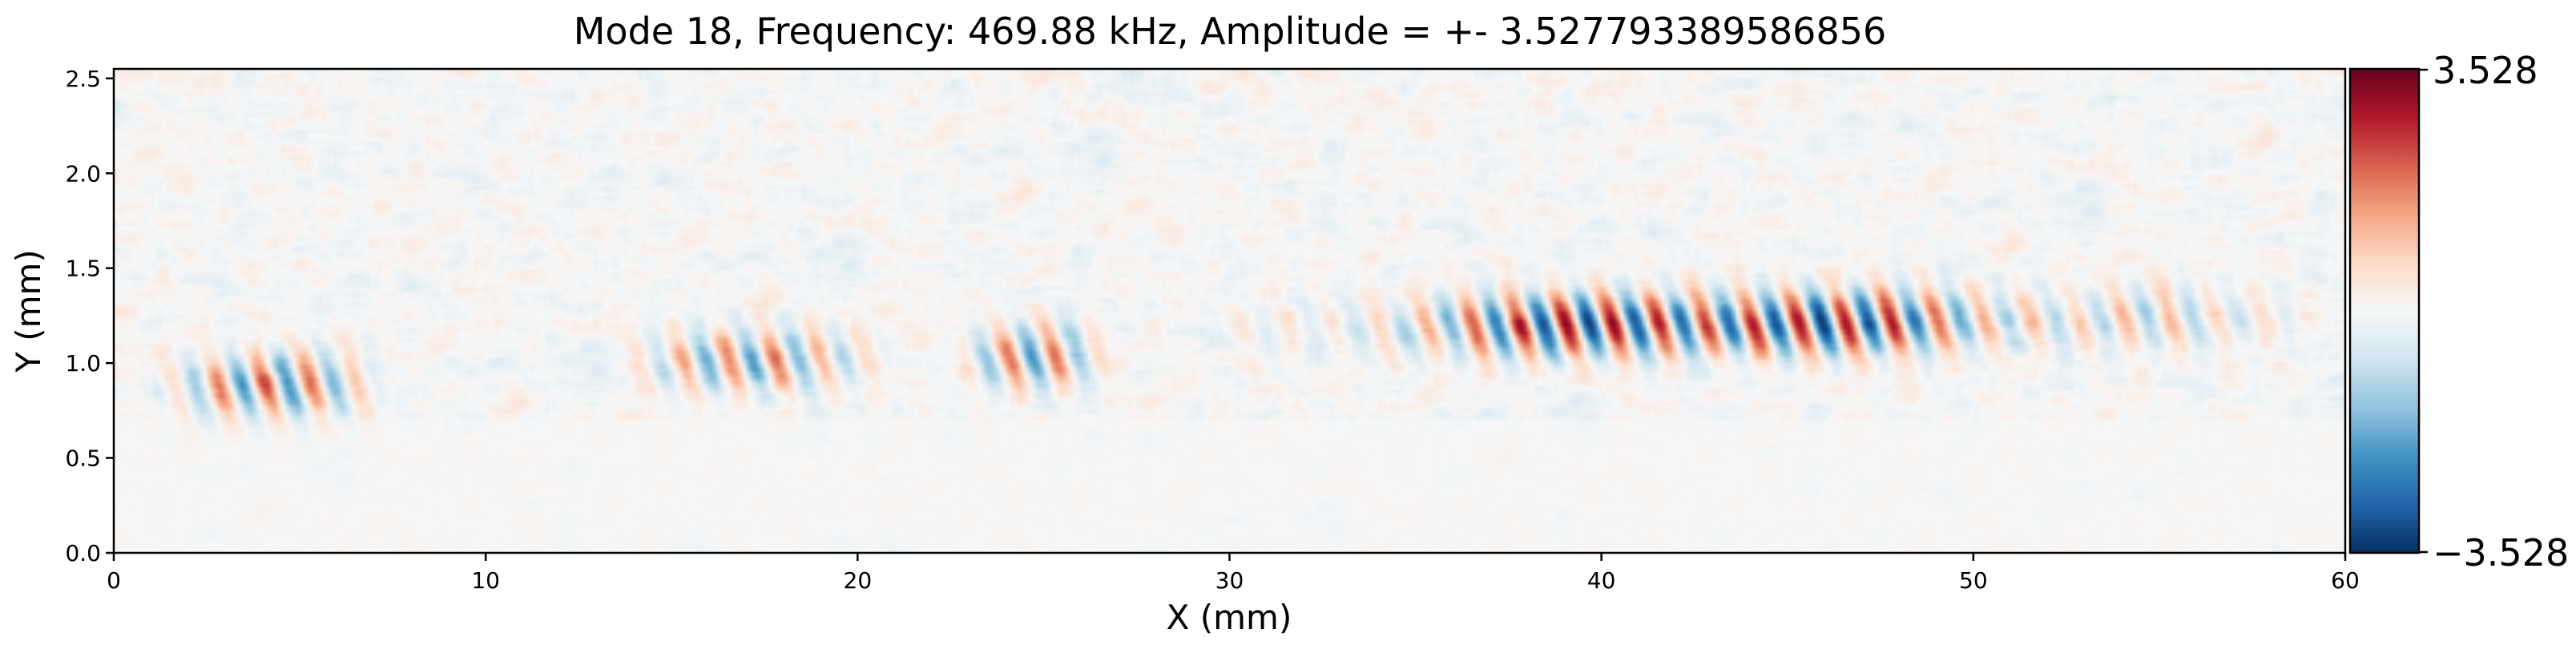  Describe the element at coordinates (114, 580) in the screenshot. I see `x-tick-label: 0` at that location.